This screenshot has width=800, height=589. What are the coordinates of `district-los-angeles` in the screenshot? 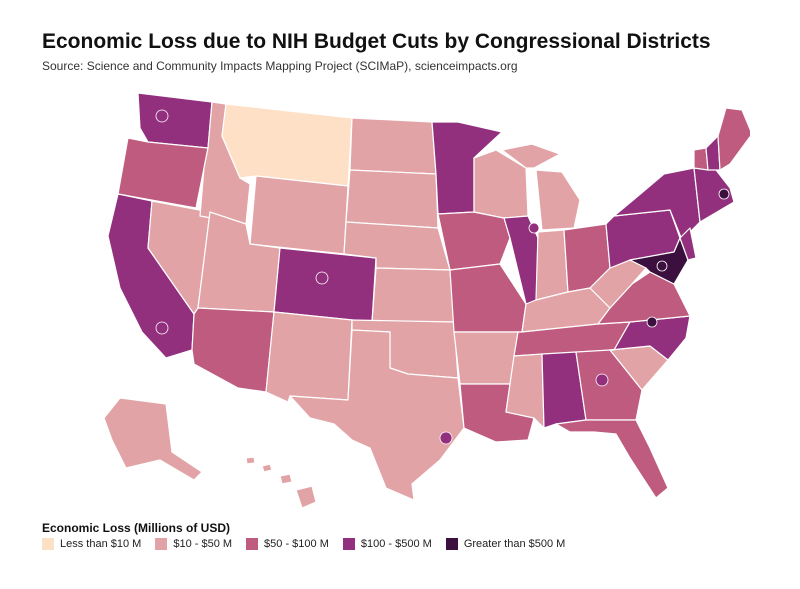 It's located at (162, 328).